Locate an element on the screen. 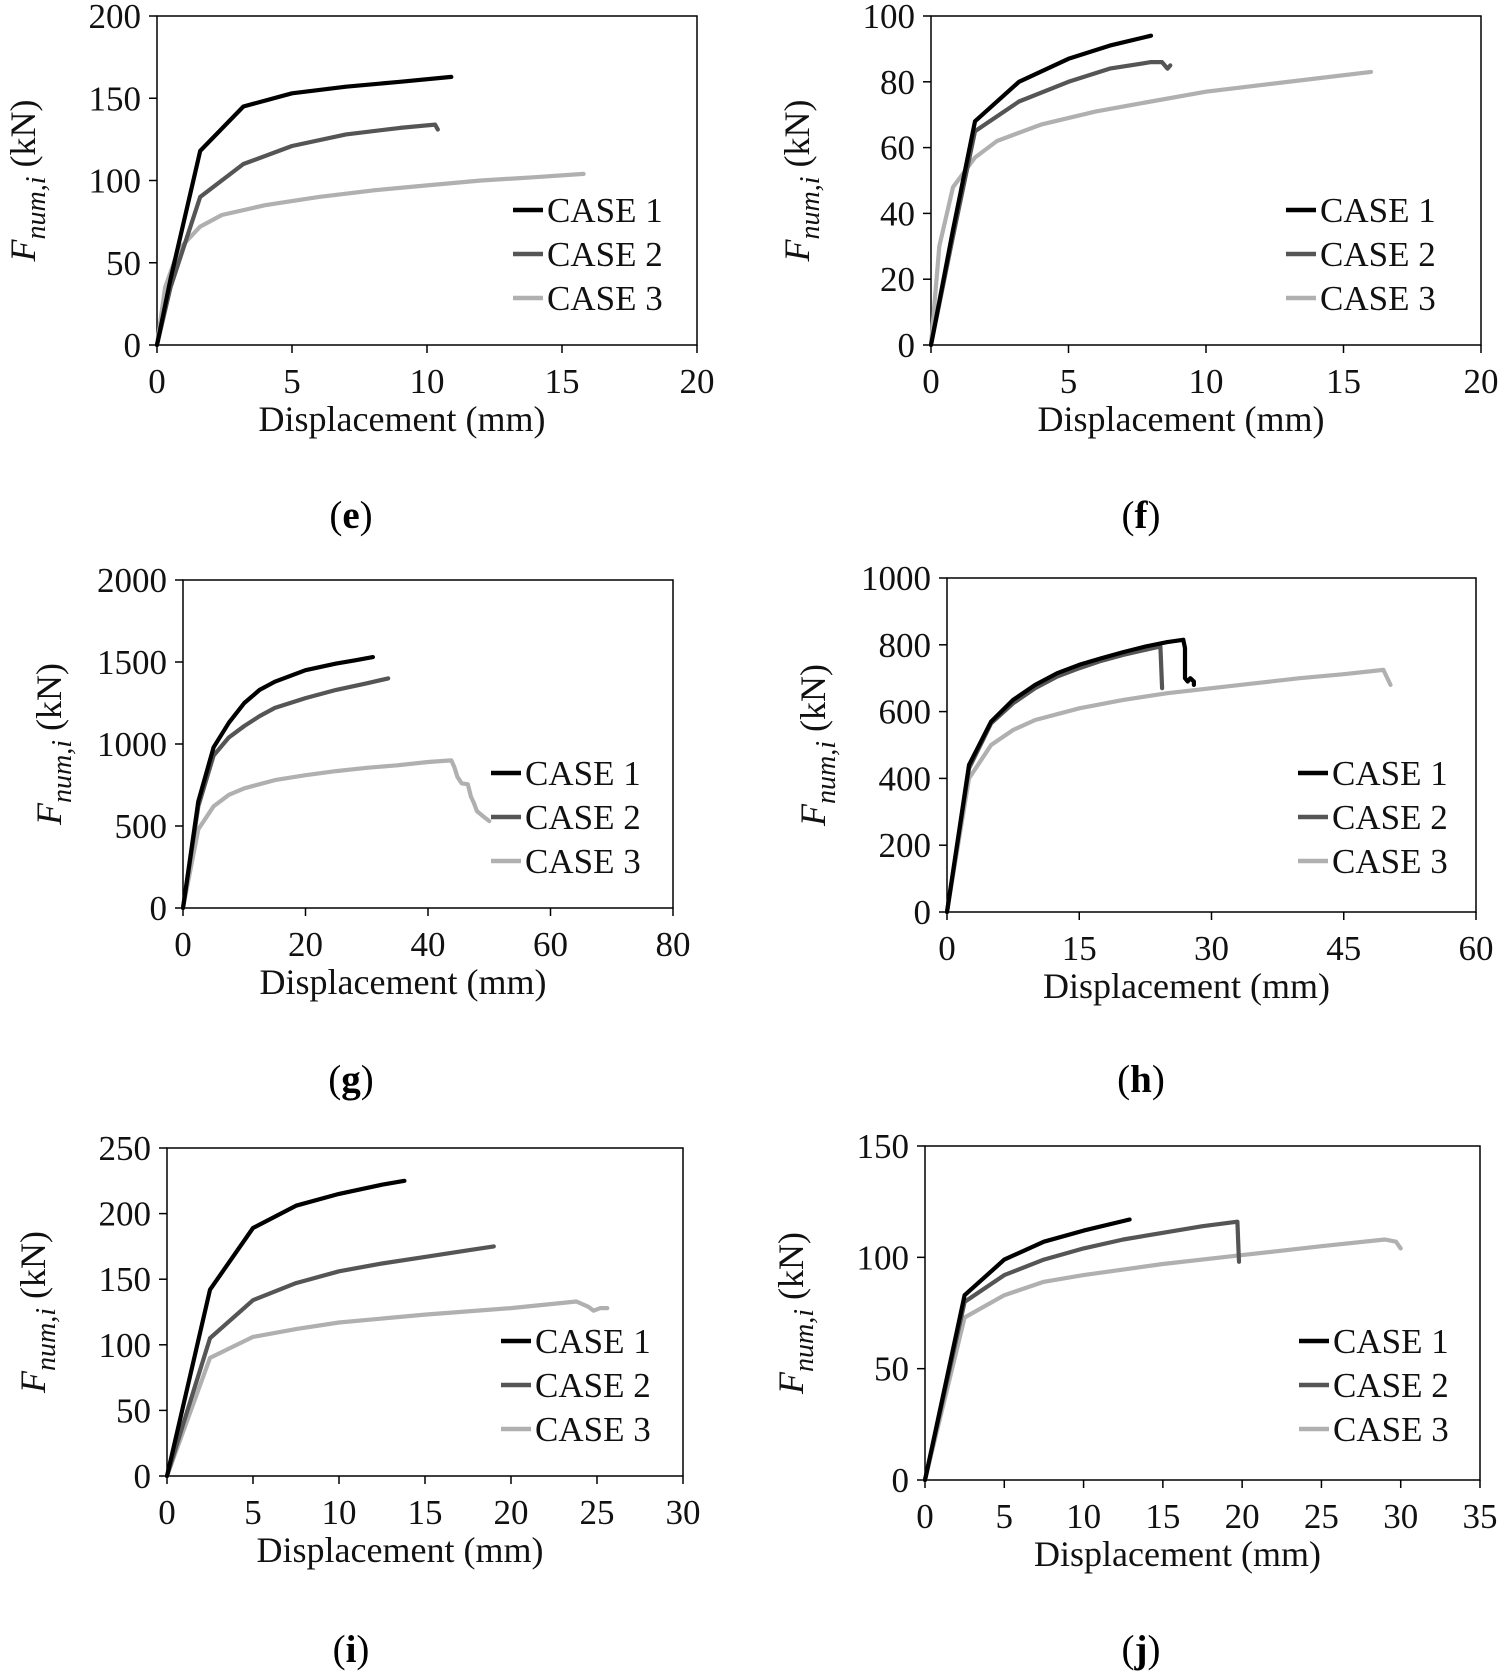 This screenshot has width=1503, height=1678. y-tick-label: 60 is located at coordinates (897, 148).